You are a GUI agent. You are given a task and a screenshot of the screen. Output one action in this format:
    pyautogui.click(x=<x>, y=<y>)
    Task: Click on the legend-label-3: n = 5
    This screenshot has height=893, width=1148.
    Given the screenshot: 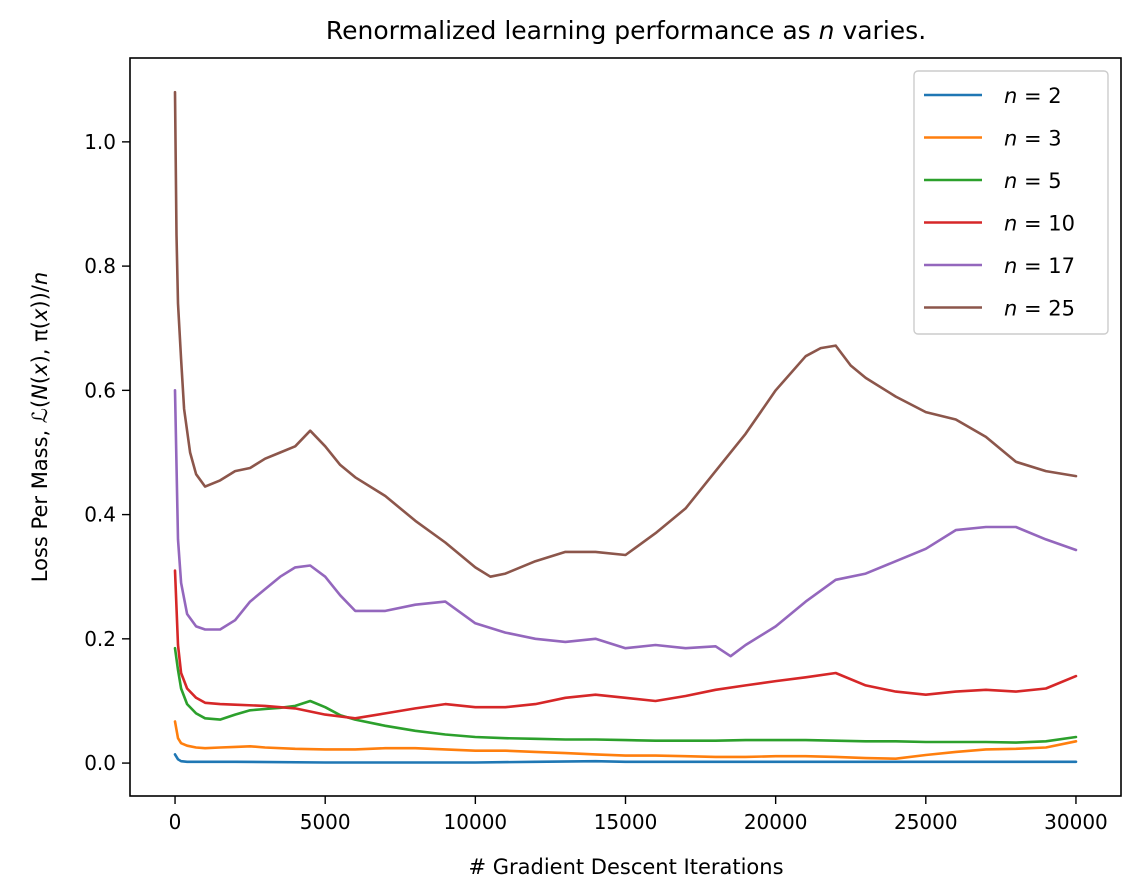 What is the action you would take?
    pyautogui.click(x=1033, y=181)
    